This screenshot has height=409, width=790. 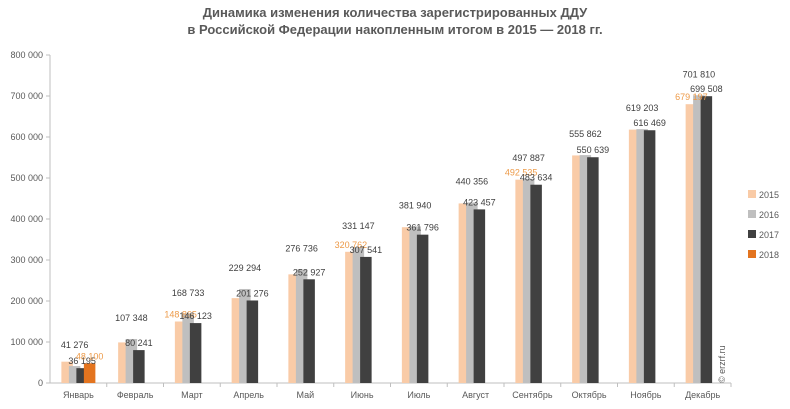 What do you see at coordinates (532, 395) in the screenshot?
I see `x-tick-label: Сентябрь` at bounding box center [532, 395].